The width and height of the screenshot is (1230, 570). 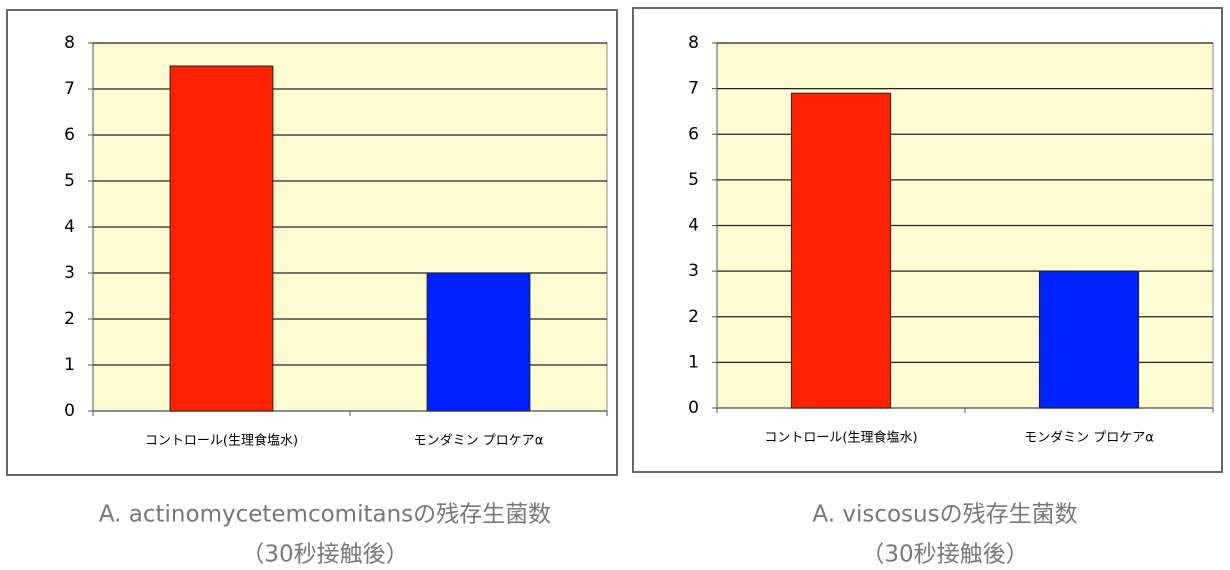 What do you see at coordinates (325, 515) in the screenshot?
I see `chart-title: A. actinomycetemcomitansの残存生菌数` at bounding box center [325, 515].